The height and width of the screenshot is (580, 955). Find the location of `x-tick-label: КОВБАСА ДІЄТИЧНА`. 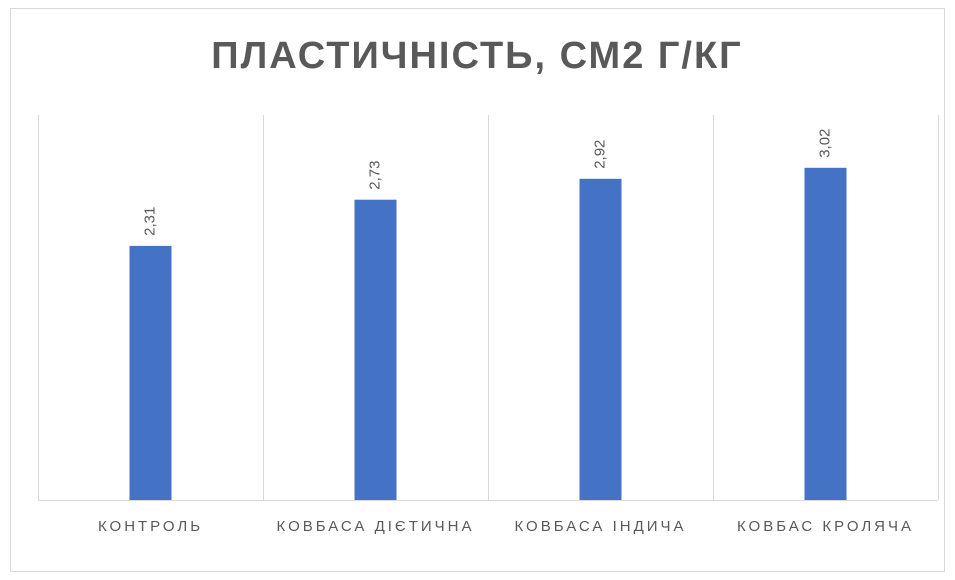

x-tick-label: КОВБАСА ДІЄТИЧНА is located at coordinates (375, 526).